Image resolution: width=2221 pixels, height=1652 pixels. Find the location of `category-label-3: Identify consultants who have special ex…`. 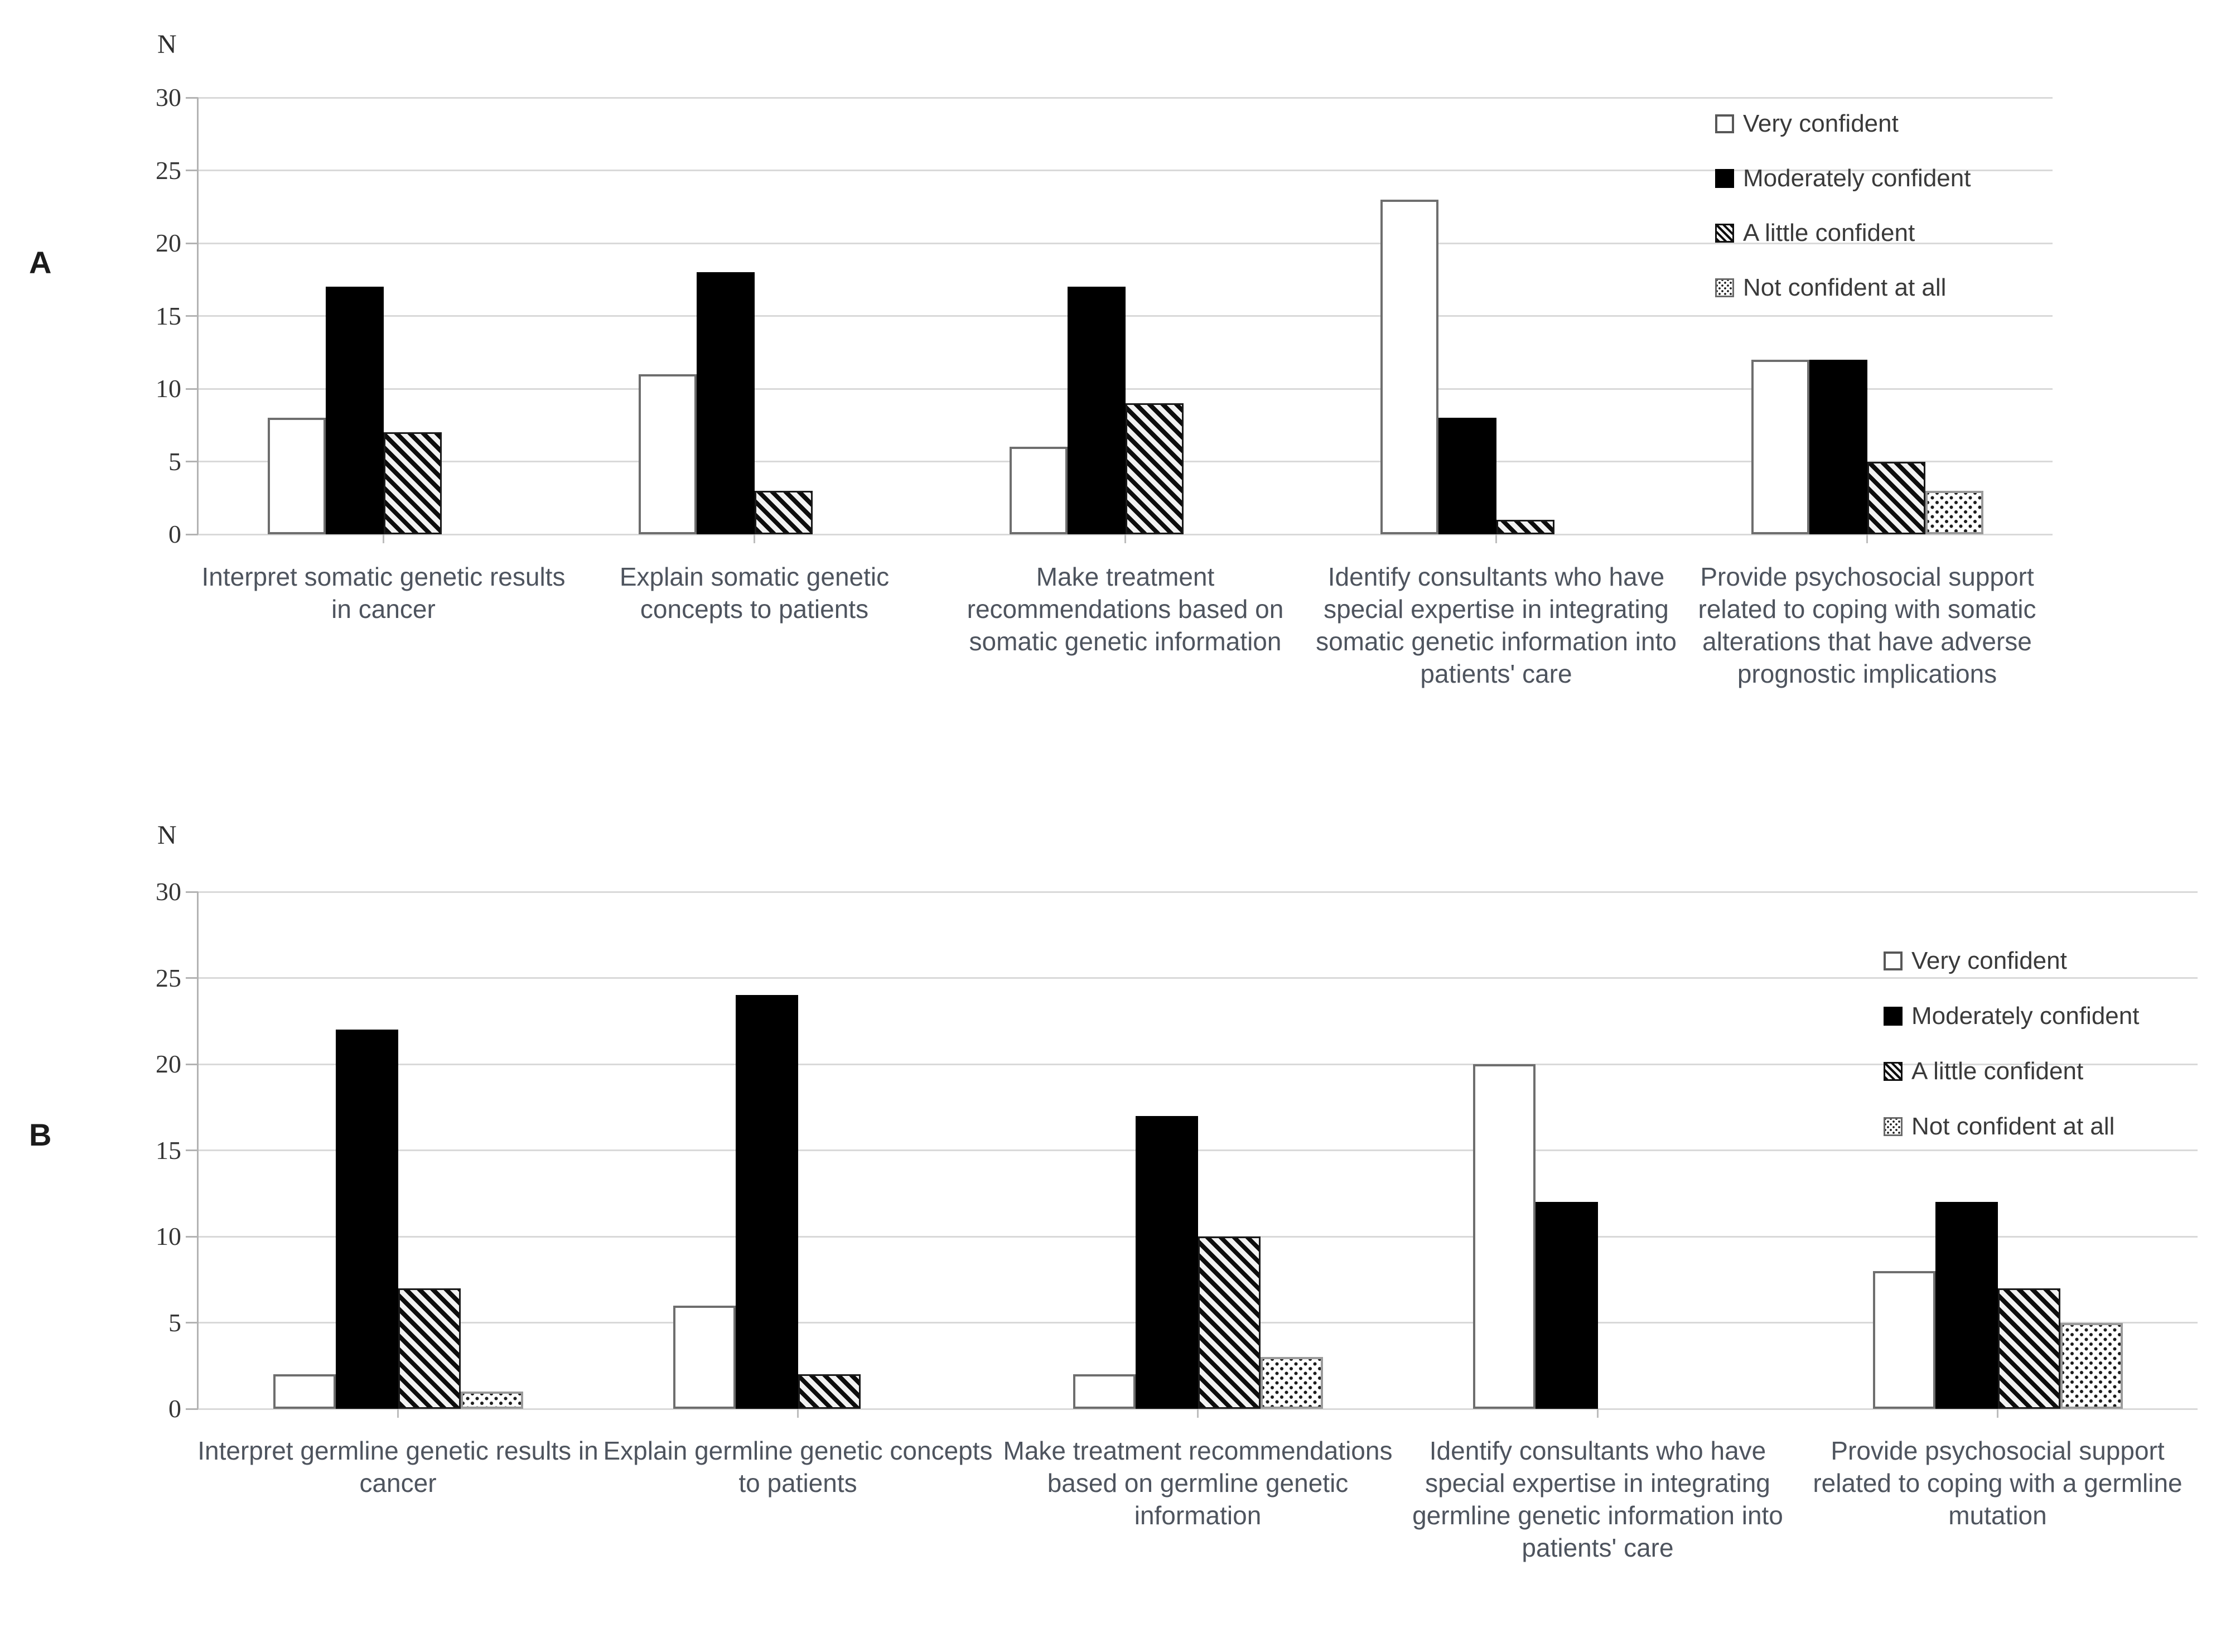

category-label-3: Identify consultants who have special ex… is located at coordinates (1496, 625).